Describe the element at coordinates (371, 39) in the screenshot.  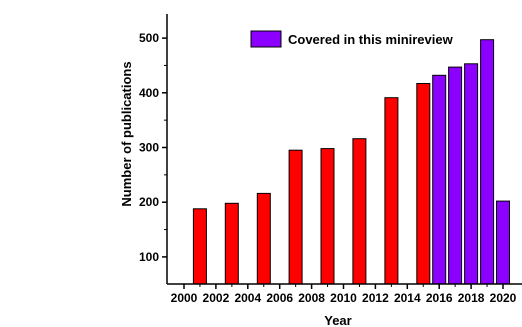
I see `legend-label-covered: Covered in this minireview` at that location.